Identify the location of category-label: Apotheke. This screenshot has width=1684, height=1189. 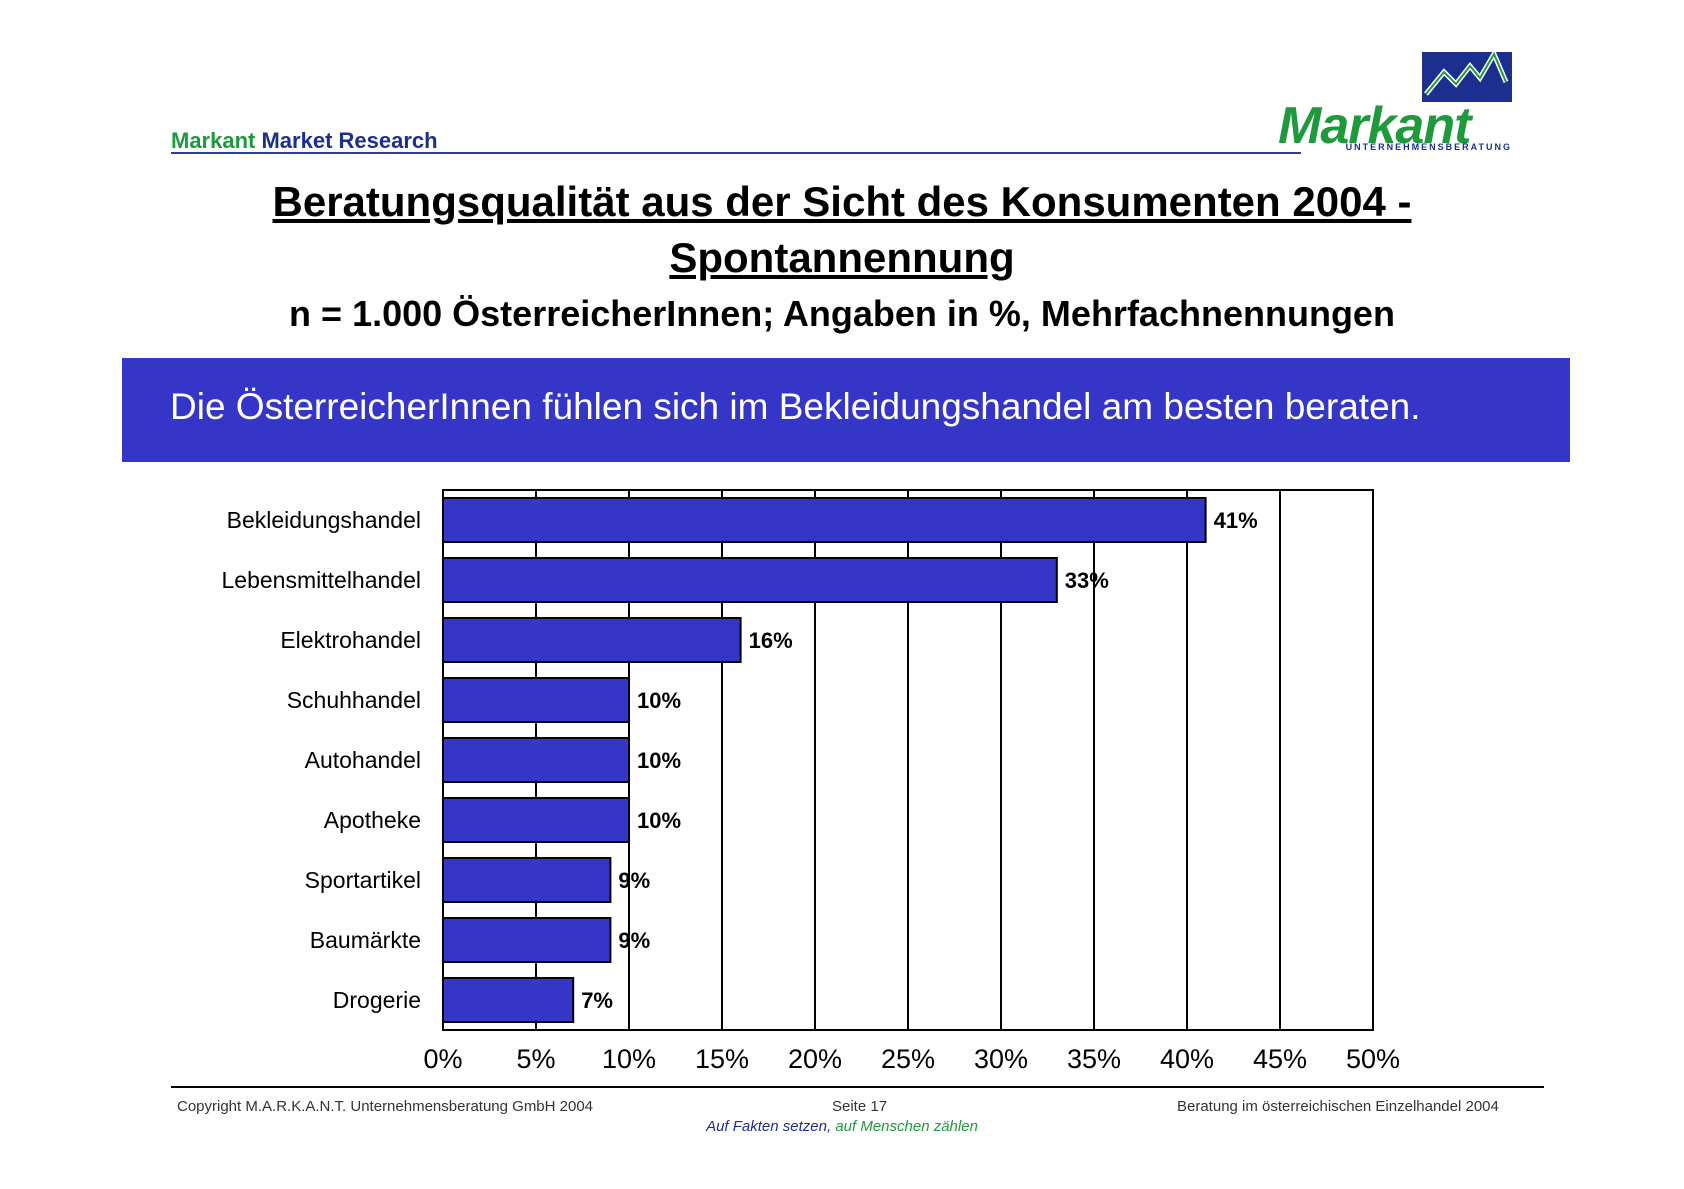
(372, 820).